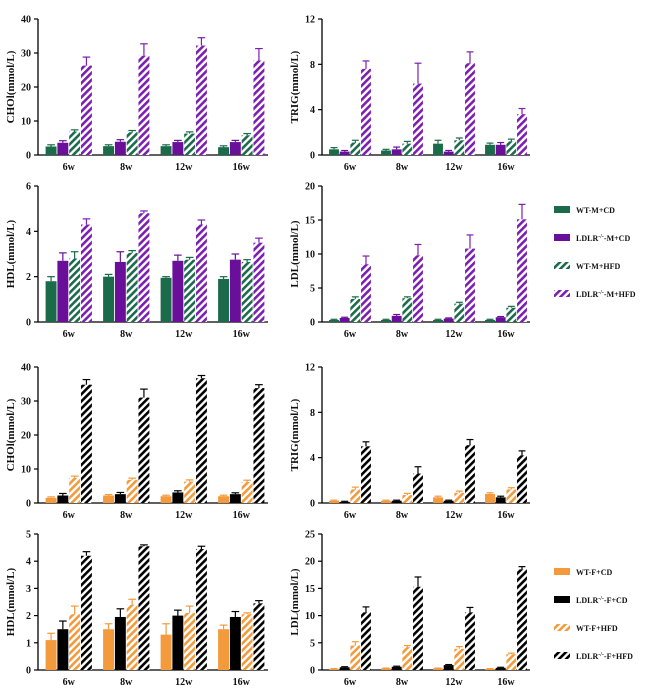 This screenshot has width=650, height=698. Describe the element at coordinates (409, 609) in the screenshot. I see `panel-f-ldl: 0 5 10 15 20 25 LDL(mmol/L) 6w 8w 12w 16w` at that location.